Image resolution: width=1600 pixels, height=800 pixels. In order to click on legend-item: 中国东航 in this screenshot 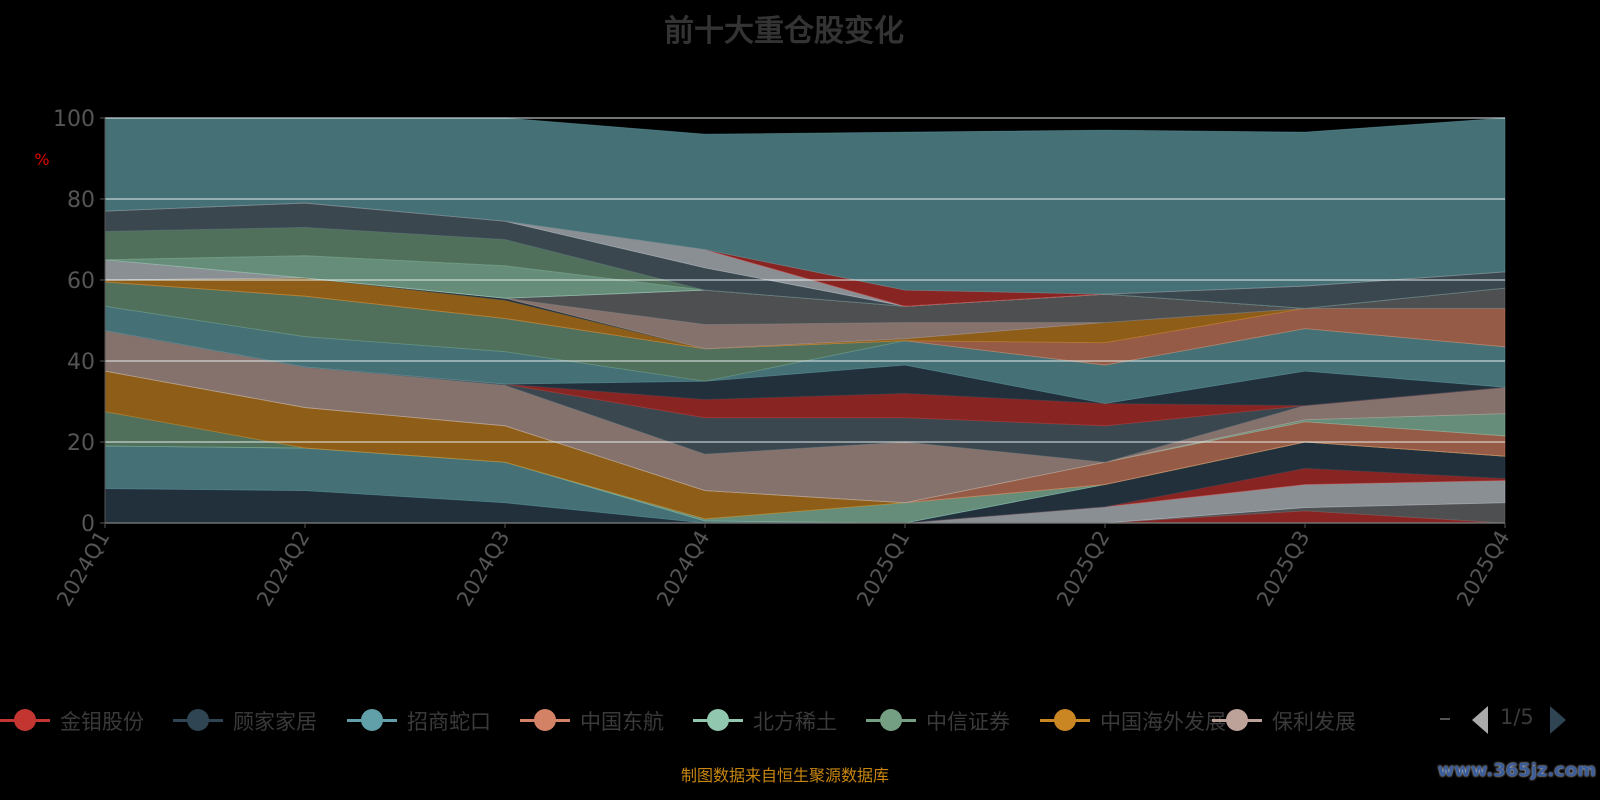, I will do `click(605, 720)`.